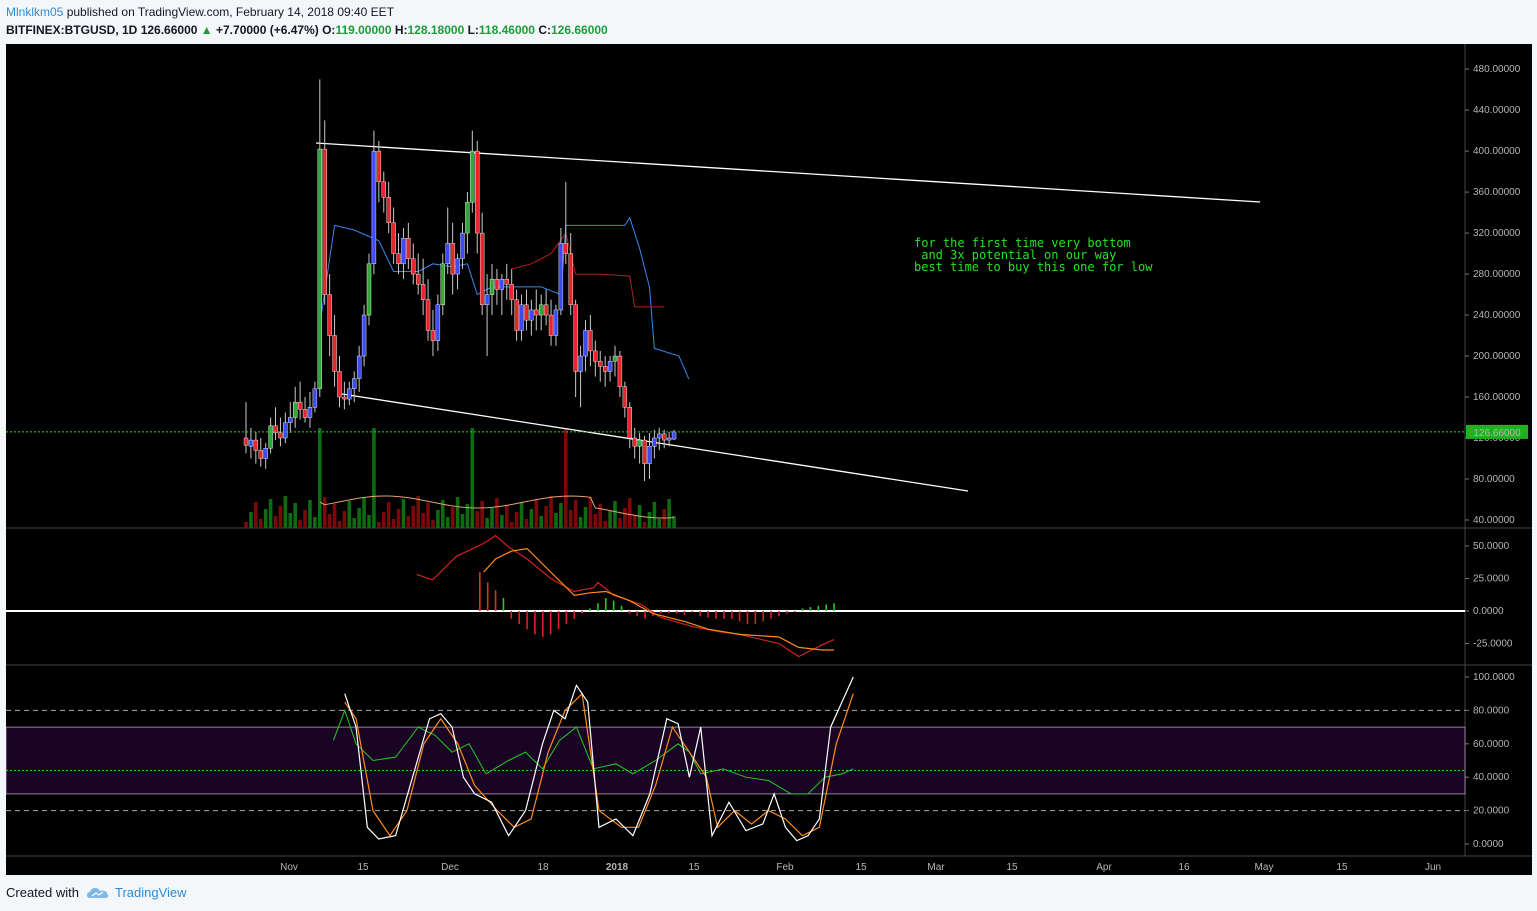 This screenshot has height=911, width=1537. What do you see at coordinates (617, 867) in the screenshot?
I see `time-tick-label: 2018` at bounding box center [617, 867].